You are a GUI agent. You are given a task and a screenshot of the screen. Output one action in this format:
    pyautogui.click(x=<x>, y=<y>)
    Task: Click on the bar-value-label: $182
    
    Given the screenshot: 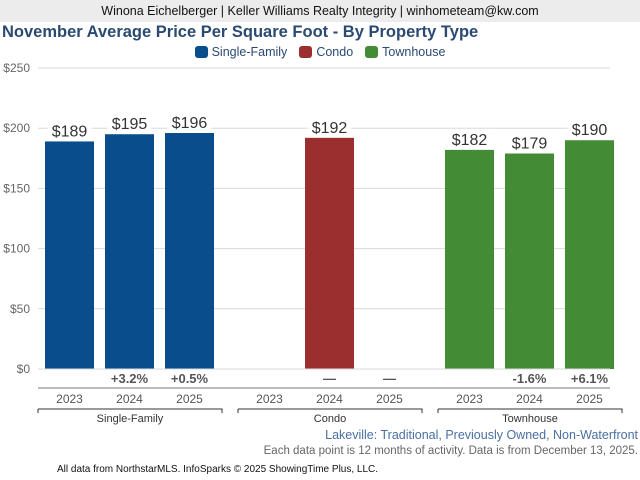 What is the action you would take?
    pyautogui.click(x=470, y=140)
    